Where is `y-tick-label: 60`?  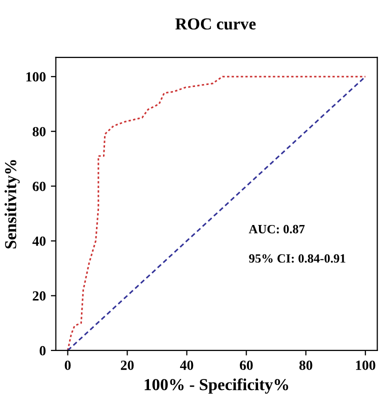 y-tick-label: 60 is located at coordinates (39, 187).